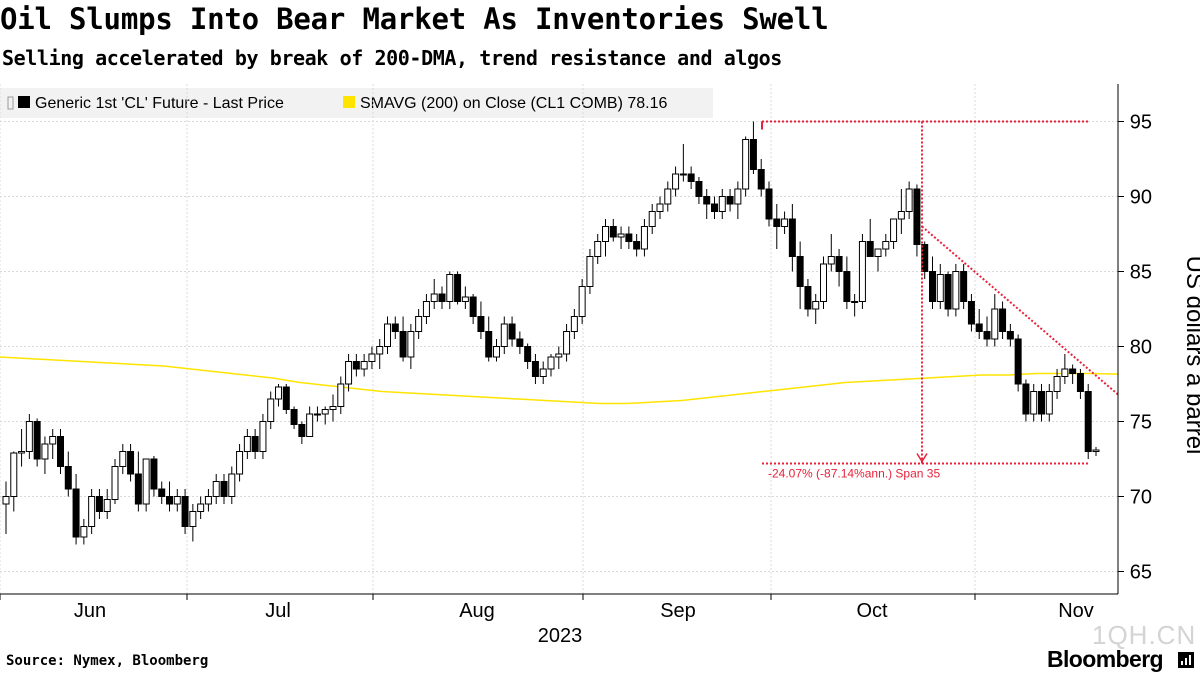 The image size is (1200, 675). Describe the element at coordinates (1141, 498) in the screenshot. I see `y-tick-label: 70` at that location.